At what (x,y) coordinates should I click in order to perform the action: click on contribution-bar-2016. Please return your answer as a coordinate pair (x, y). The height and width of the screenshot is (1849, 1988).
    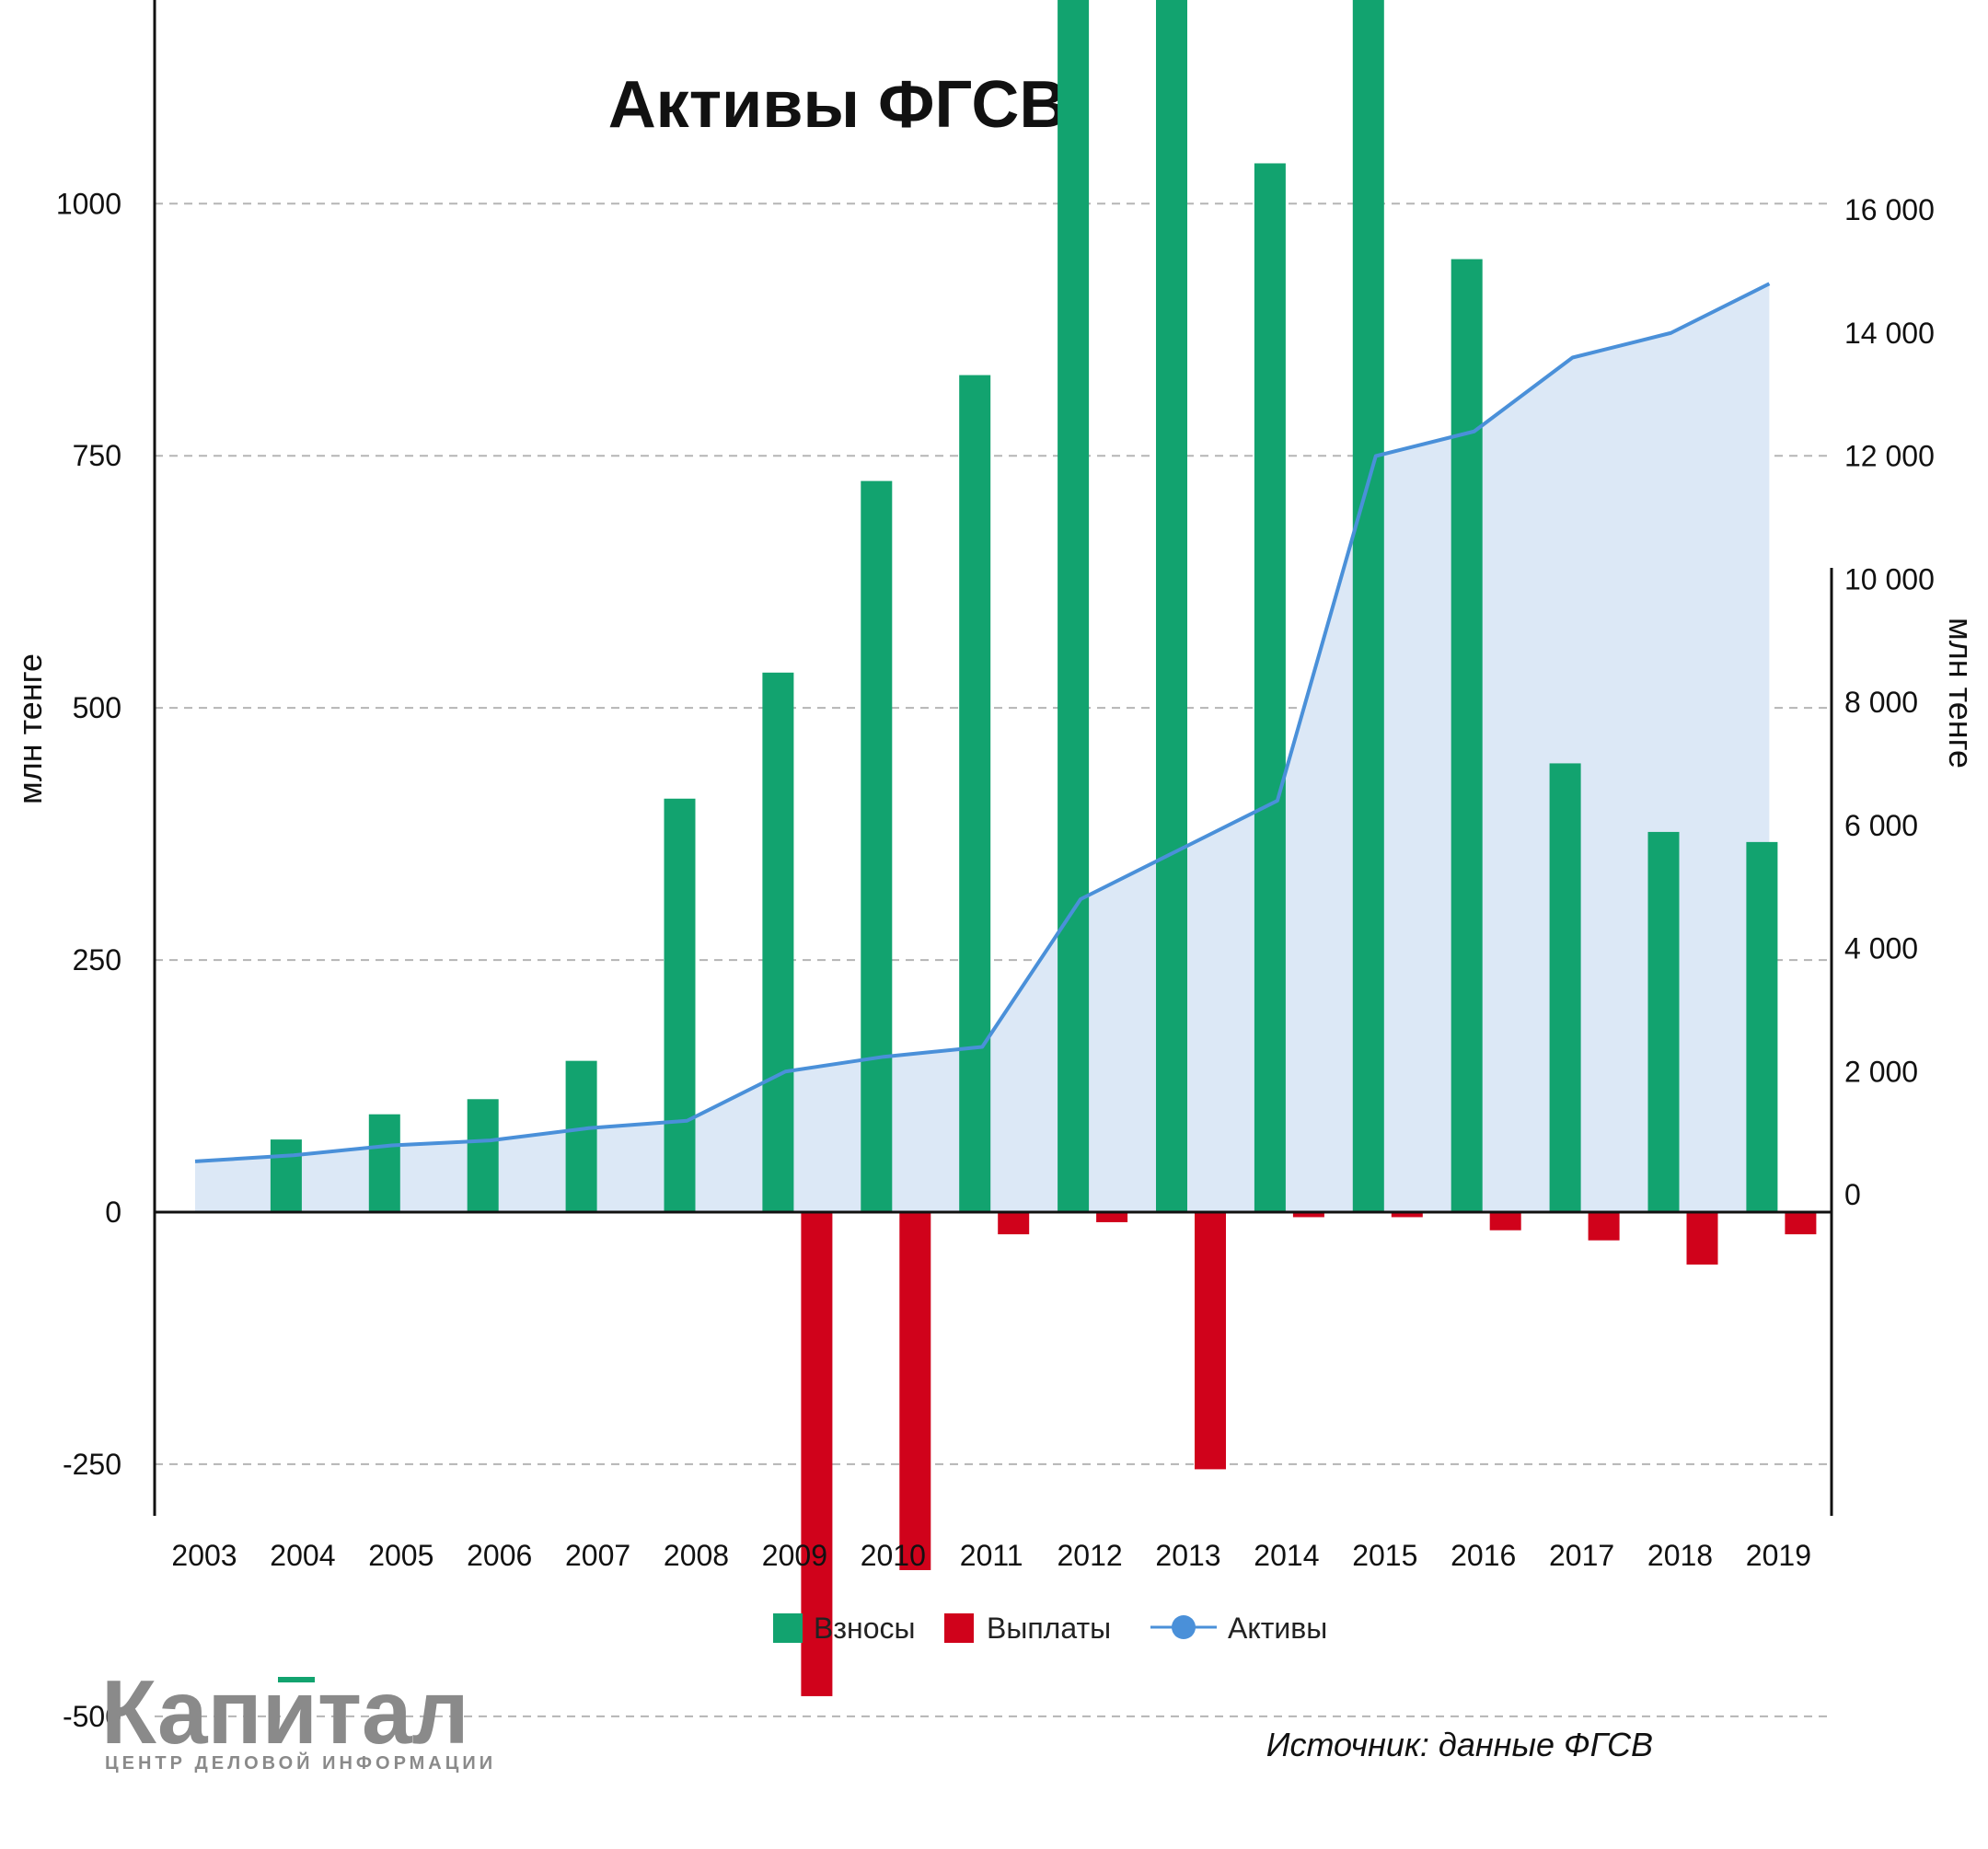
    Looking at the image, I should click on (1467, 736).